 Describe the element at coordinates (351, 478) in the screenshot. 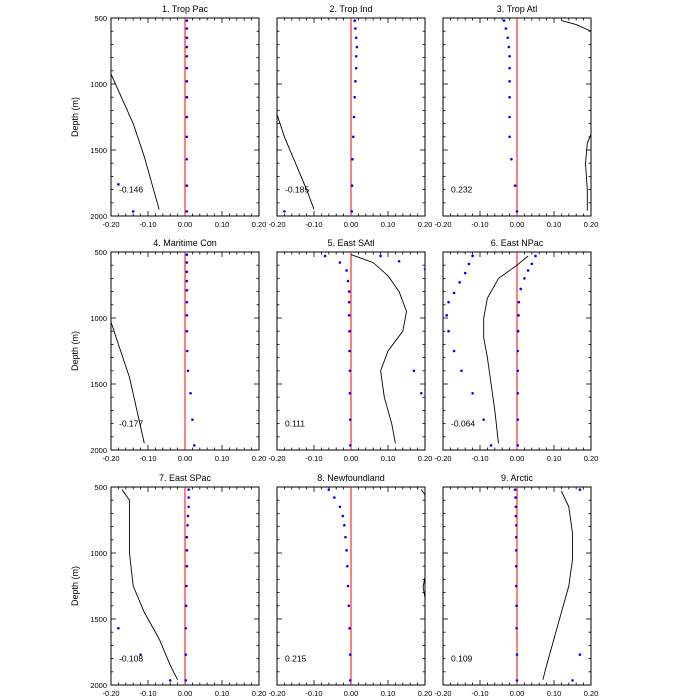

I see `panel-title: 8. Newfoundland` at that location.